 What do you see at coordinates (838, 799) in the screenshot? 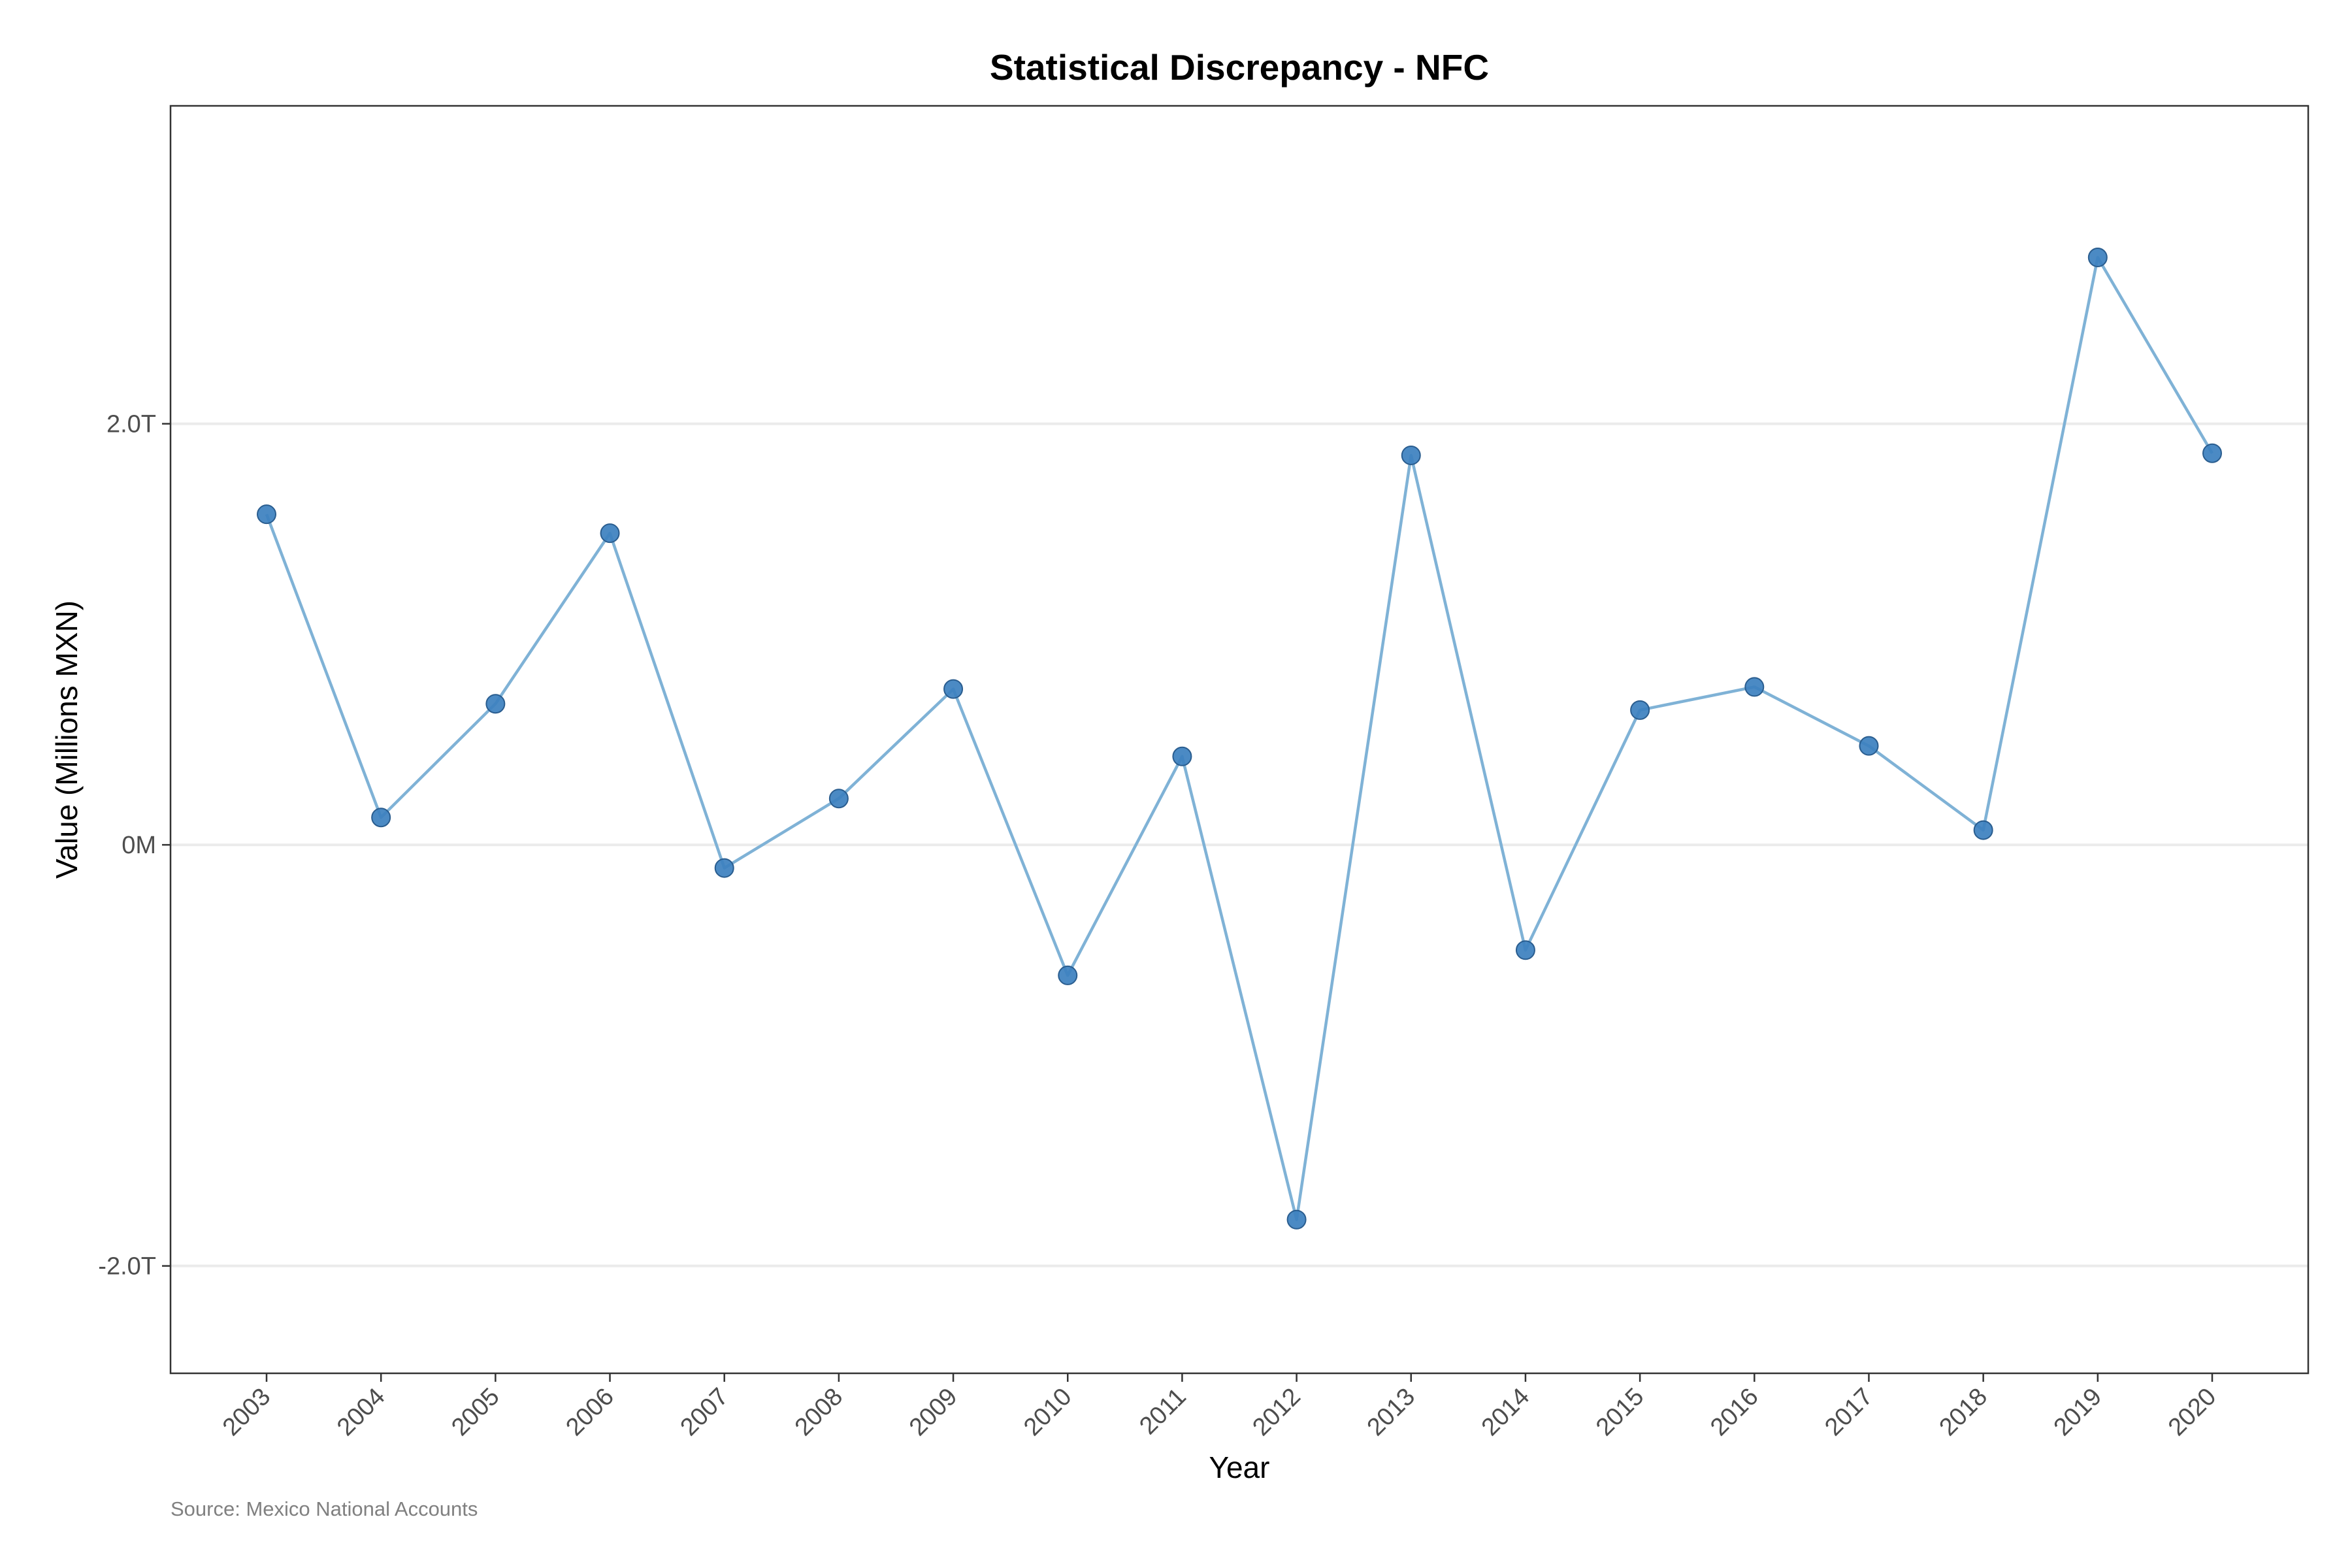
I see `data-point-2008` at bounding box center [838, 799].